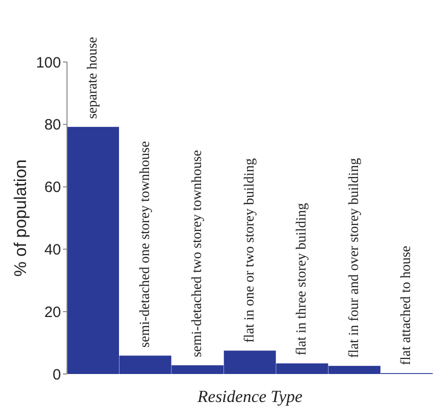 Image resolution: width=433 pixels, height=416 pixels. Describe the element at coordinates (52, 312) in the screenshot. I see `y-tick-label: 20` at that location.